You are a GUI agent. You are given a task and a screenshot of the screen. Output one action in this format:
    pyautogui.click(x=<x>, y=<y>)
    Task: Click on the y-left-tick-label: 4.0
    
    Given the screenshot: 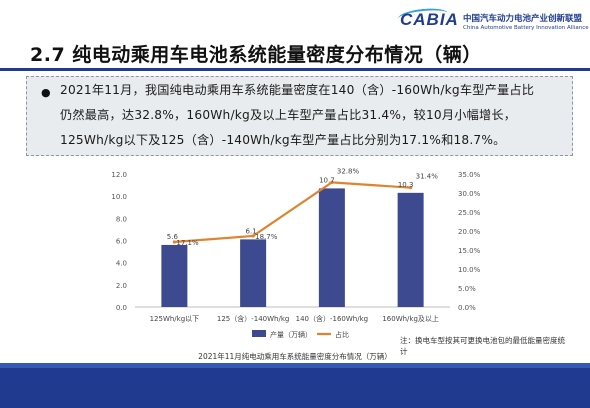 What is the action you would take?
    pyautogui.click(x=121, y=264)
    